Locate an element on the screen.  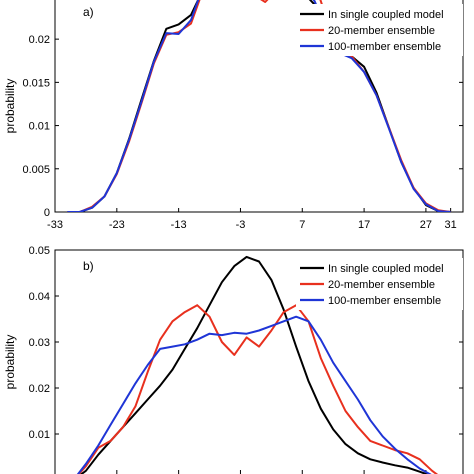
x-tick-label: 27 is located at coordinates (426, 225).